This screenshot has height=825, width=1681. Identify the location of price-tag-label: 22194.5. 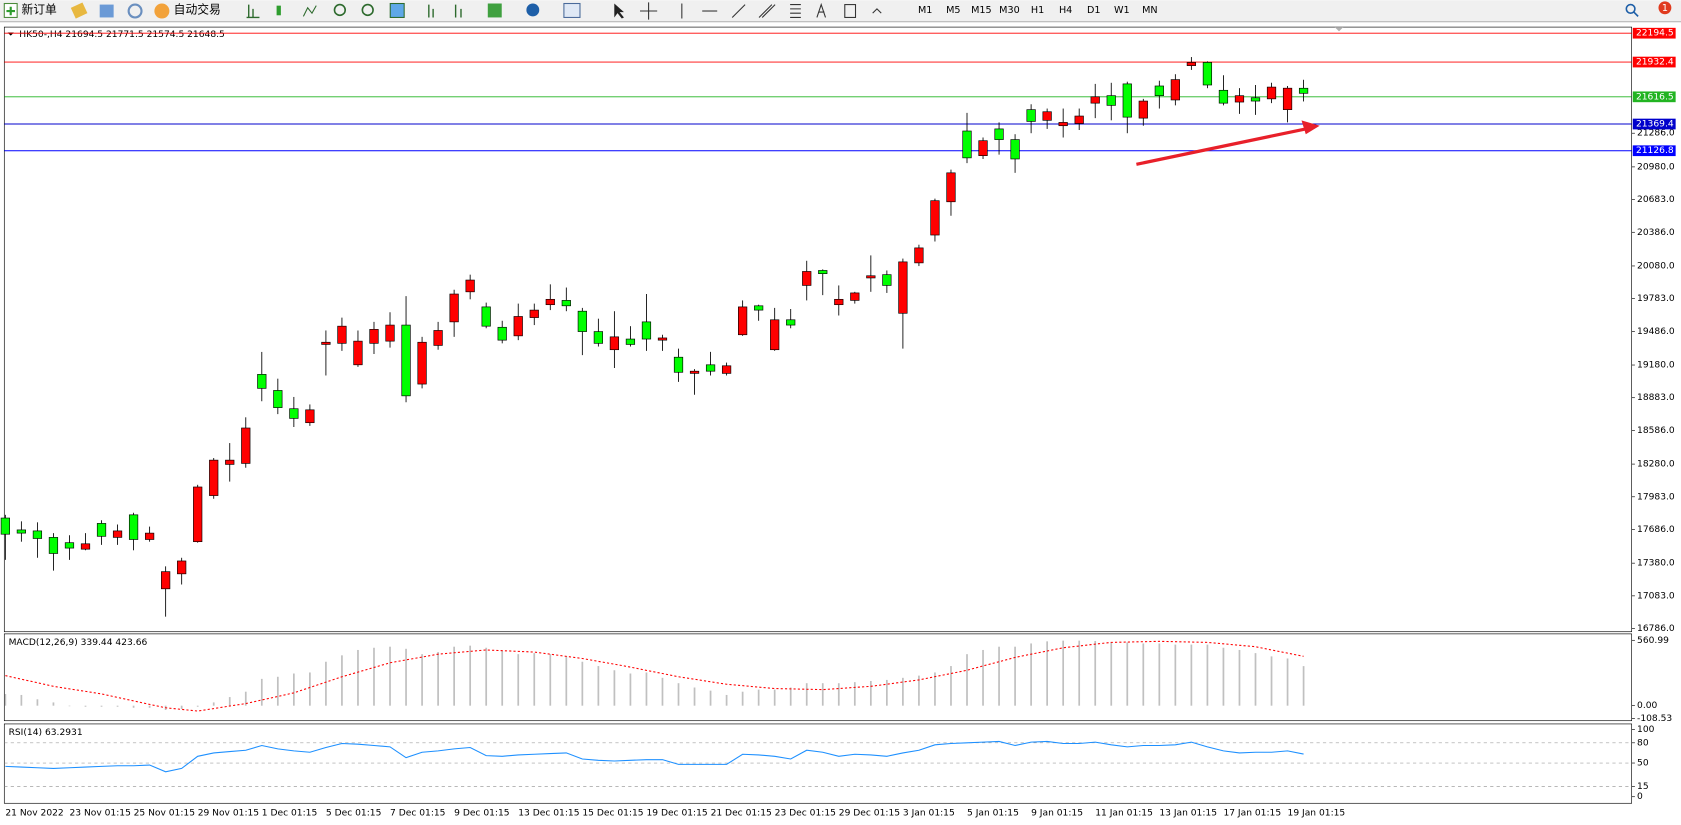
(1655, 34).